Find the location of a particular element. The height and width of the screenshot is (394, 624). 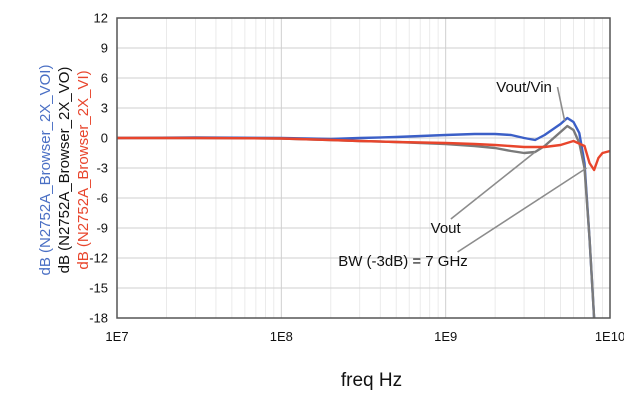

annotation-label: BW (-3dB) = 7 GHz is located at coordinates (403, 261).